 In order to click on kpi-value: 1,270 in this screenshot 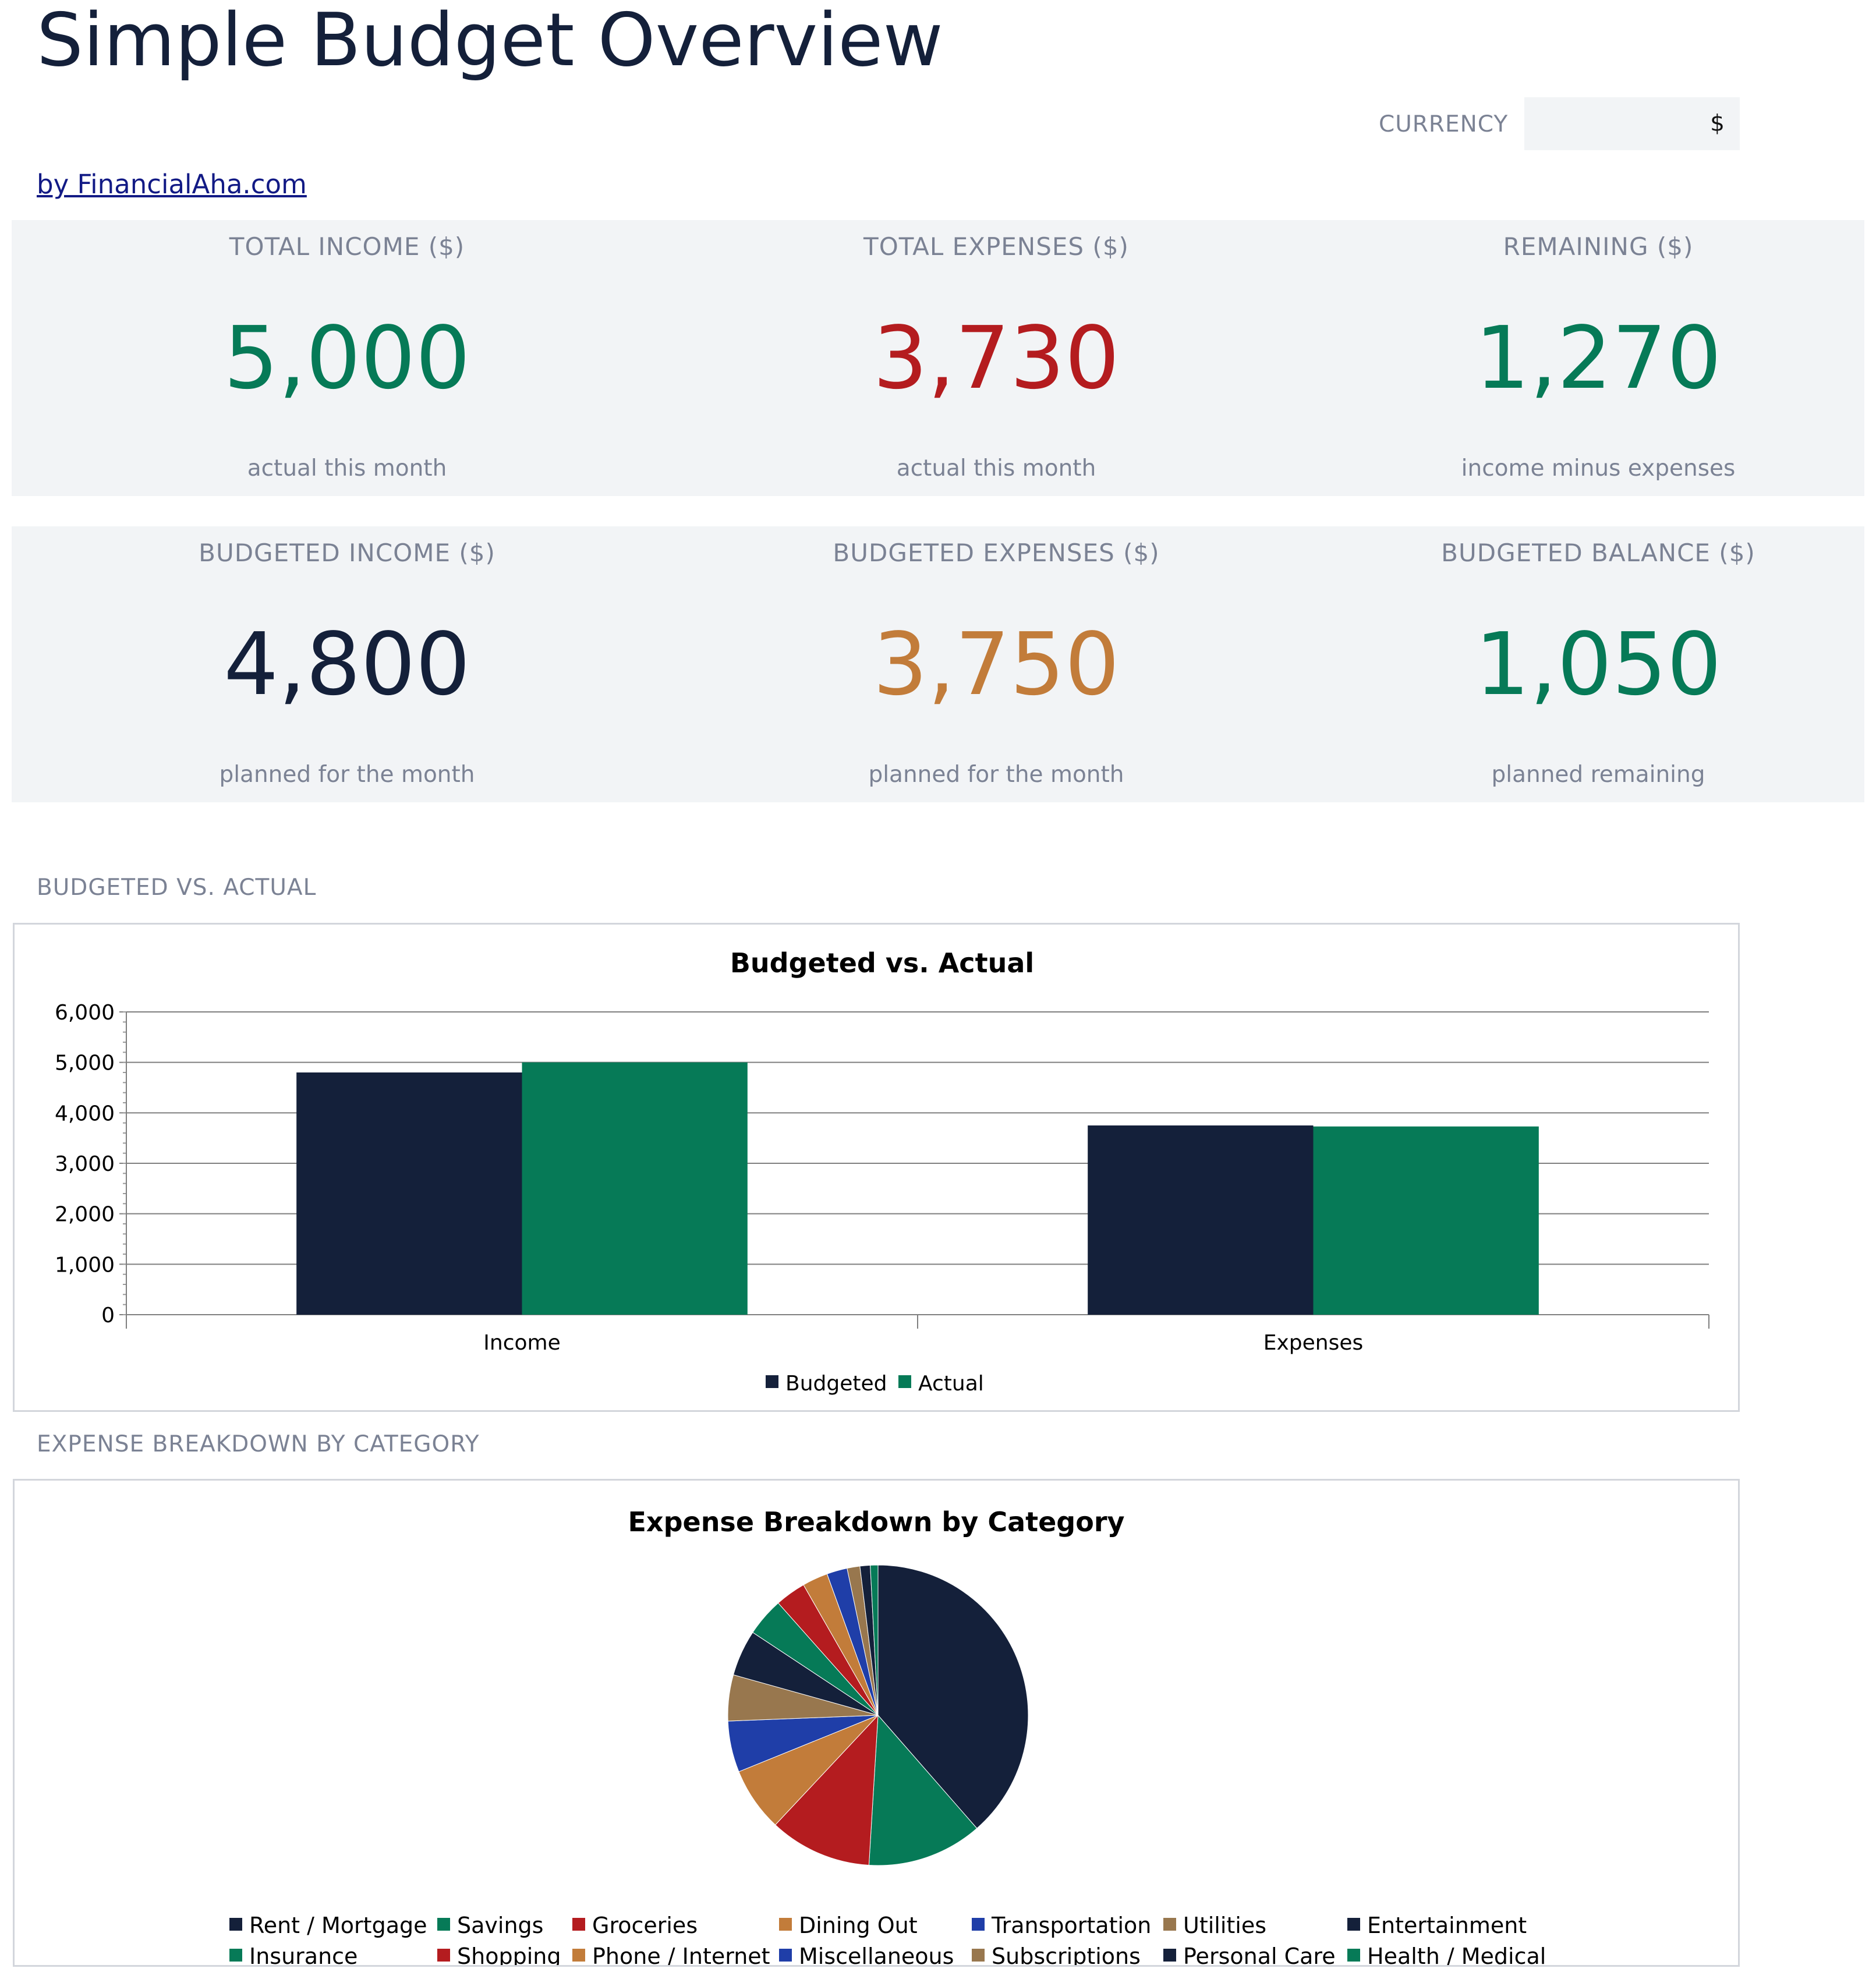, I will do `click(1599, 358)`.